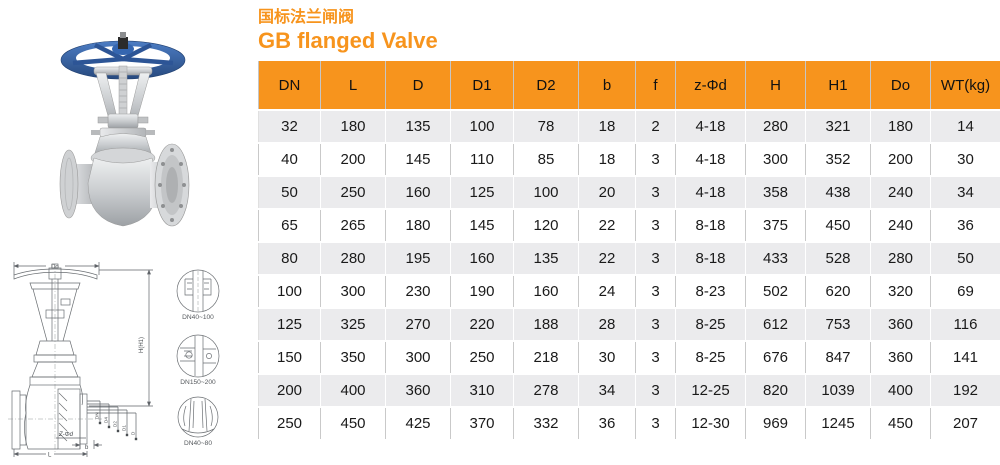 This screenshot has width=1000, height=465. Describe the element at coordinates (901, 85) in the screenshot. I see `column-header: Do` at that location.